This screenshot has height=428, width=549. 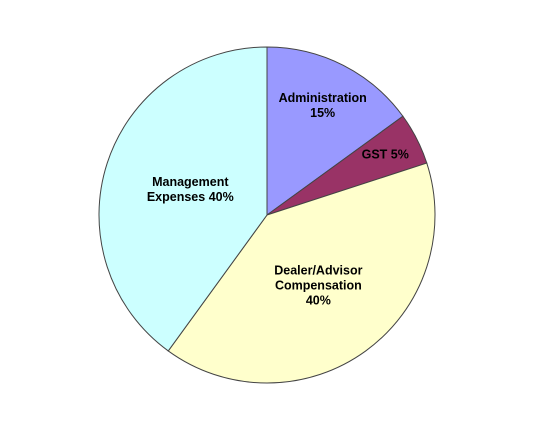 I want to click on slice-label: Administration 15%, so click(x=322, y=106).